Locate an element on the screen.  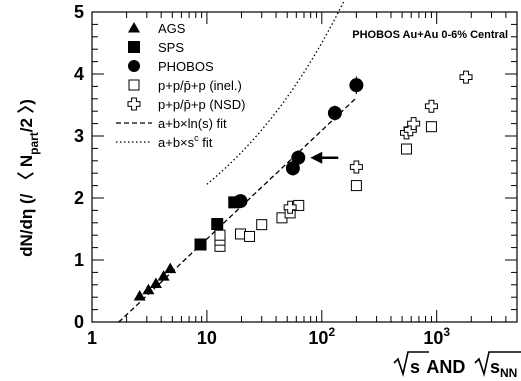
legend-label: p+p/p̄+p (inel.) is located at coordinates (200, 85).